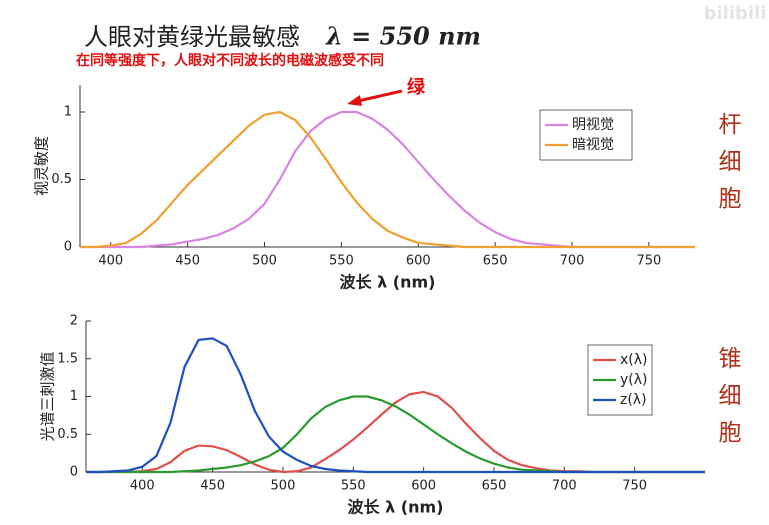  I want to click on y-tick-label: 2, so click(74, 321).